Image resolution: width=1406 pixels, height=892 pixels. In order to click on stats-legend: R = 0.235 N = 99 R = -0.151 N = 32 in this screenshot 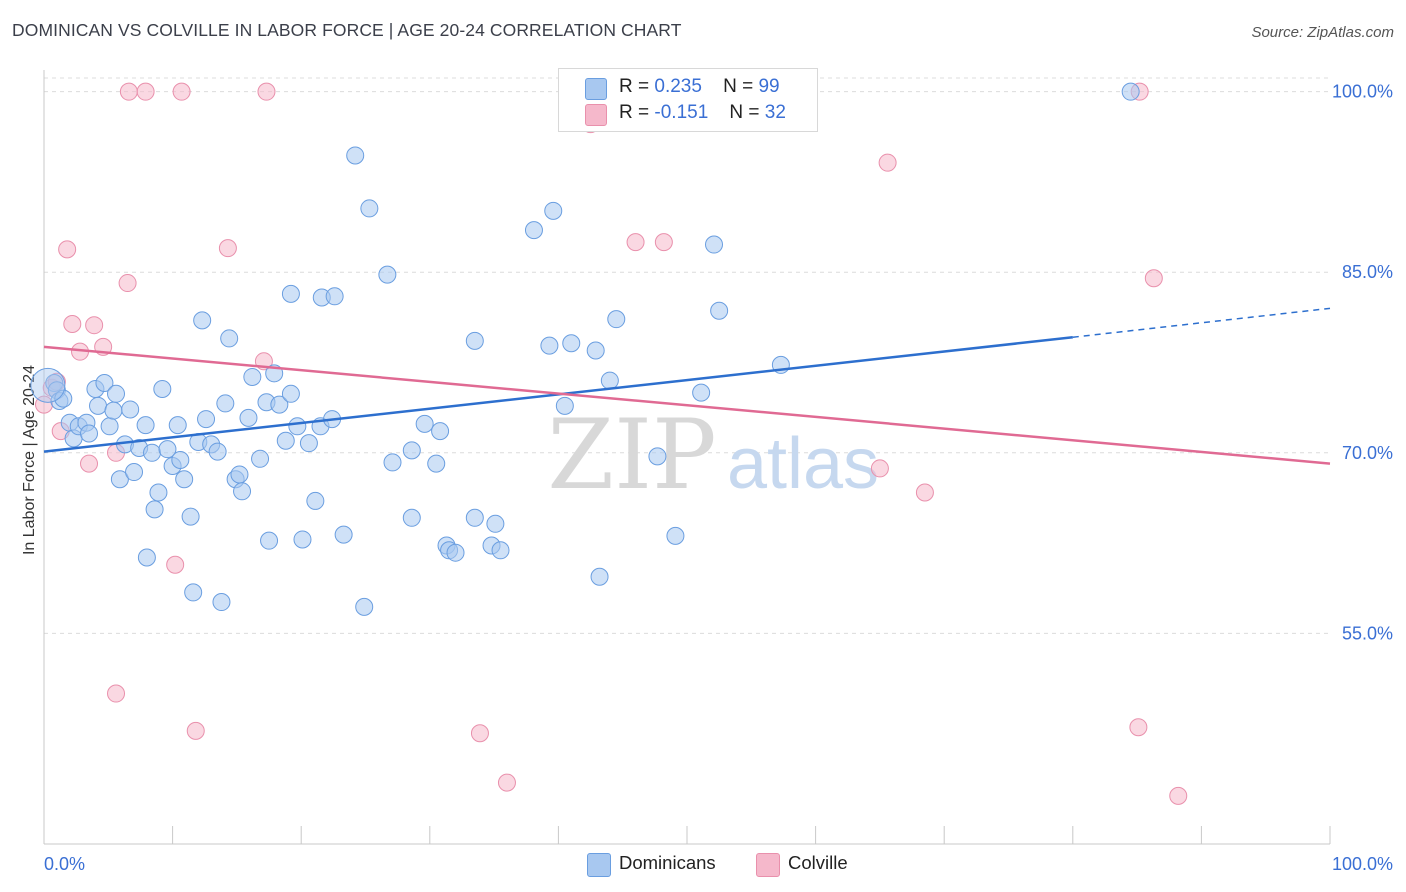, I will do `click(688, 100)`.